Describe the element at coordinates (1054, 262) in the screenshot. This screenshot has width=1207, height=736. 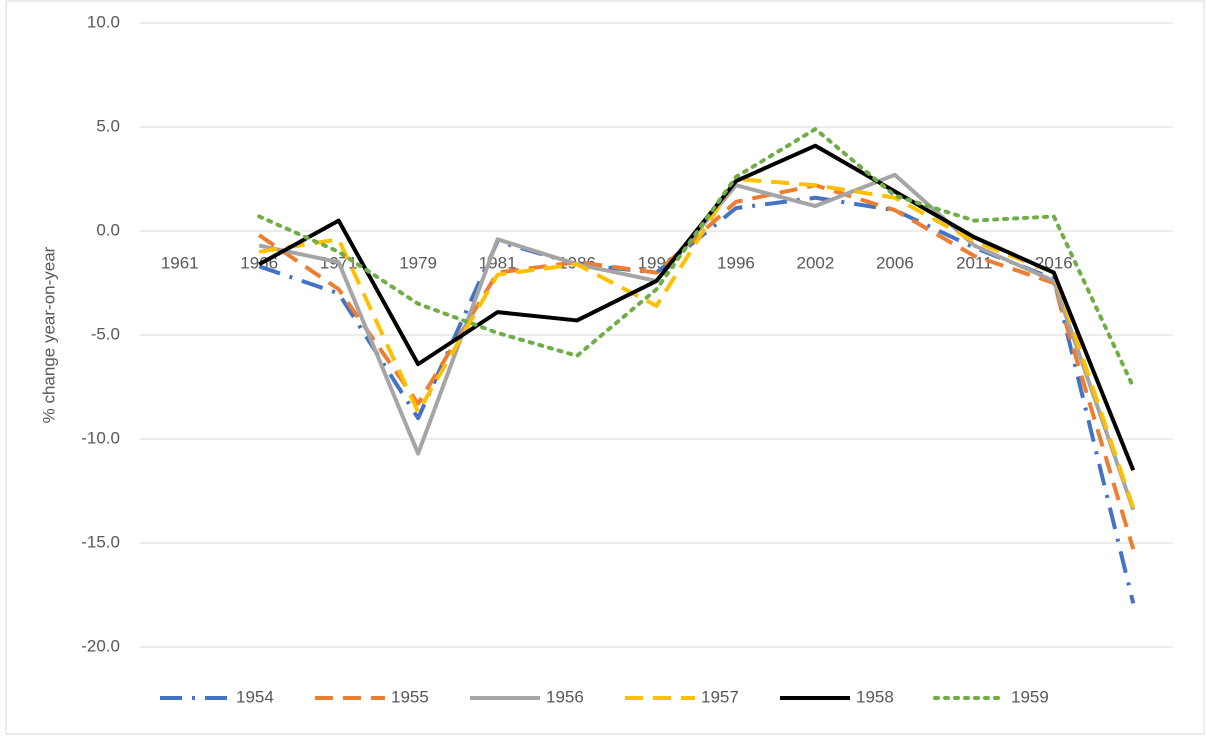
I see `x-tick-label: 2016` at that location.